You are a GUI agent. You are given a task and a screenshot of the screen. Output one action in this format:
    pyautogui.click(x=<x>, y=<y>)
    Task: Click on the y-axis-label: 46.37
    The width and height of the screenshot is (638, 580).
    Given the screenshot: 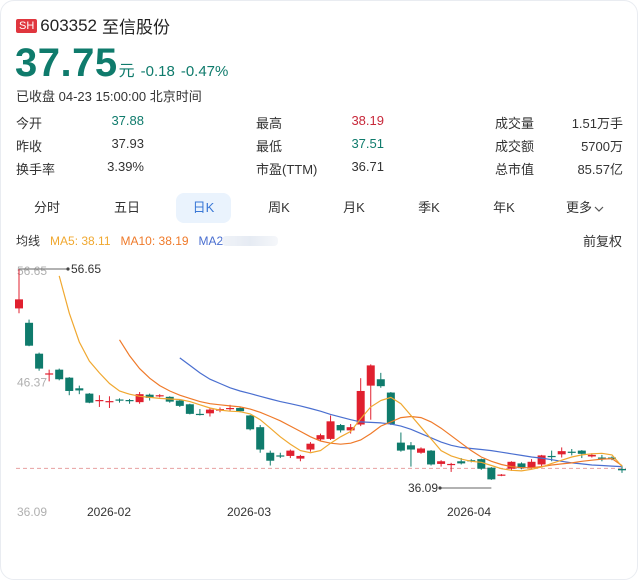 What is the action you would take?
    pyautogui.click(x=32, y=383)
    